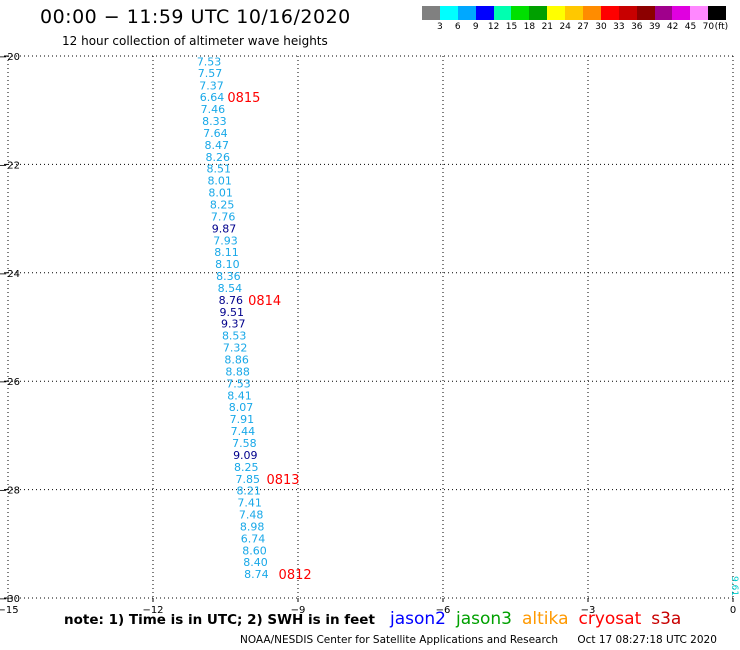 Image resolution: width=740 pixels, height=650 pixels. What do you see at coordinates (254, 550) in the screenshot?
I see `wave-height-value: 8.60` at bounding box center [254, 550].